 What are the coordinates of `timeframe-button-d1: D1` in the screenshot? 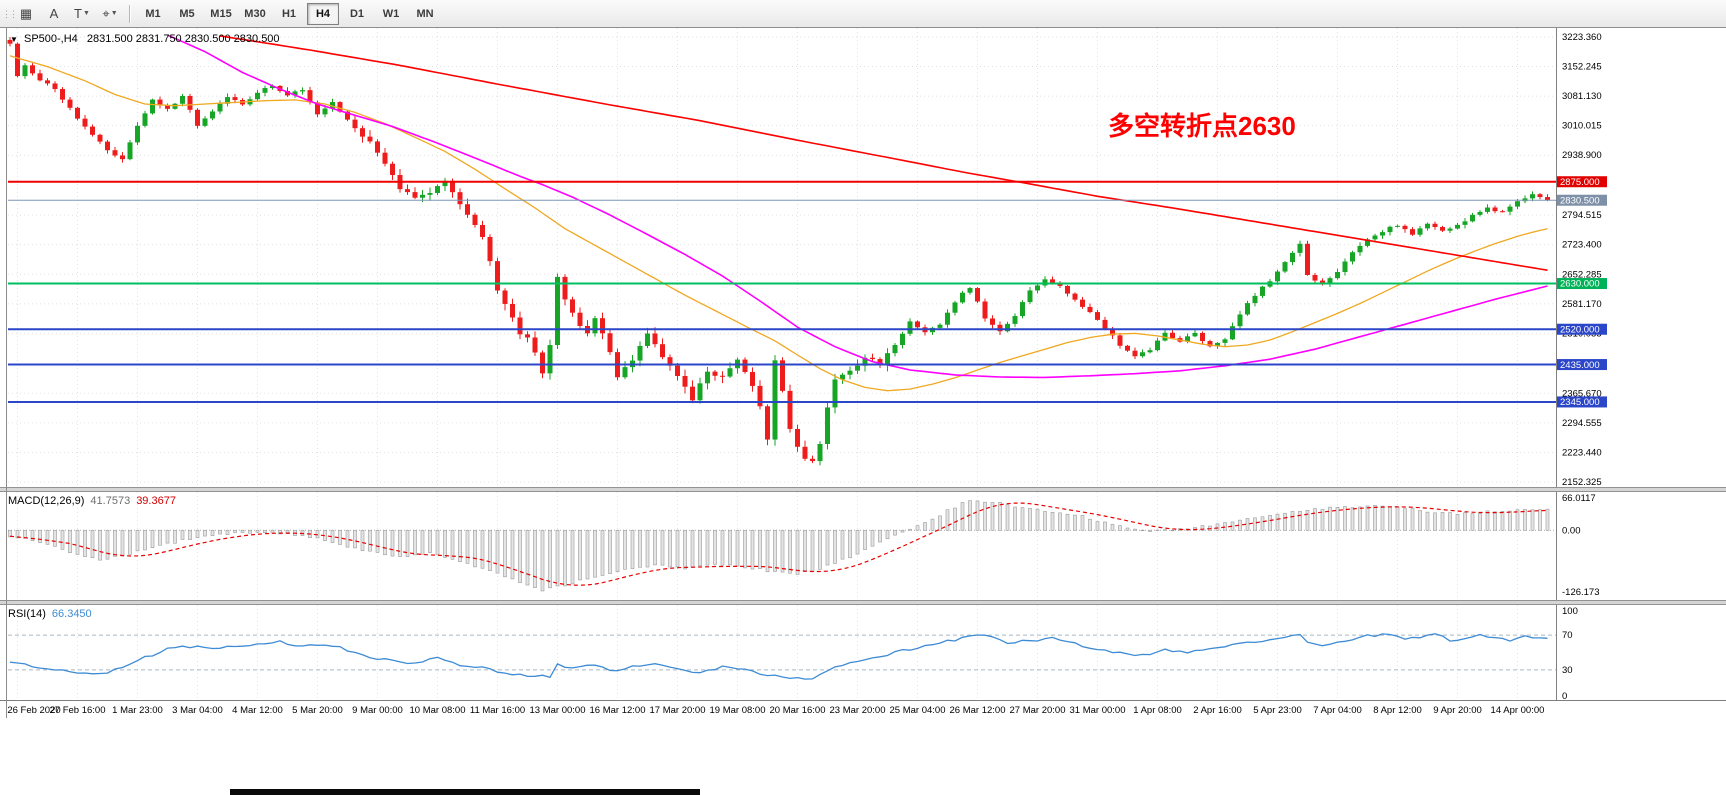 It's located at (357, 13).